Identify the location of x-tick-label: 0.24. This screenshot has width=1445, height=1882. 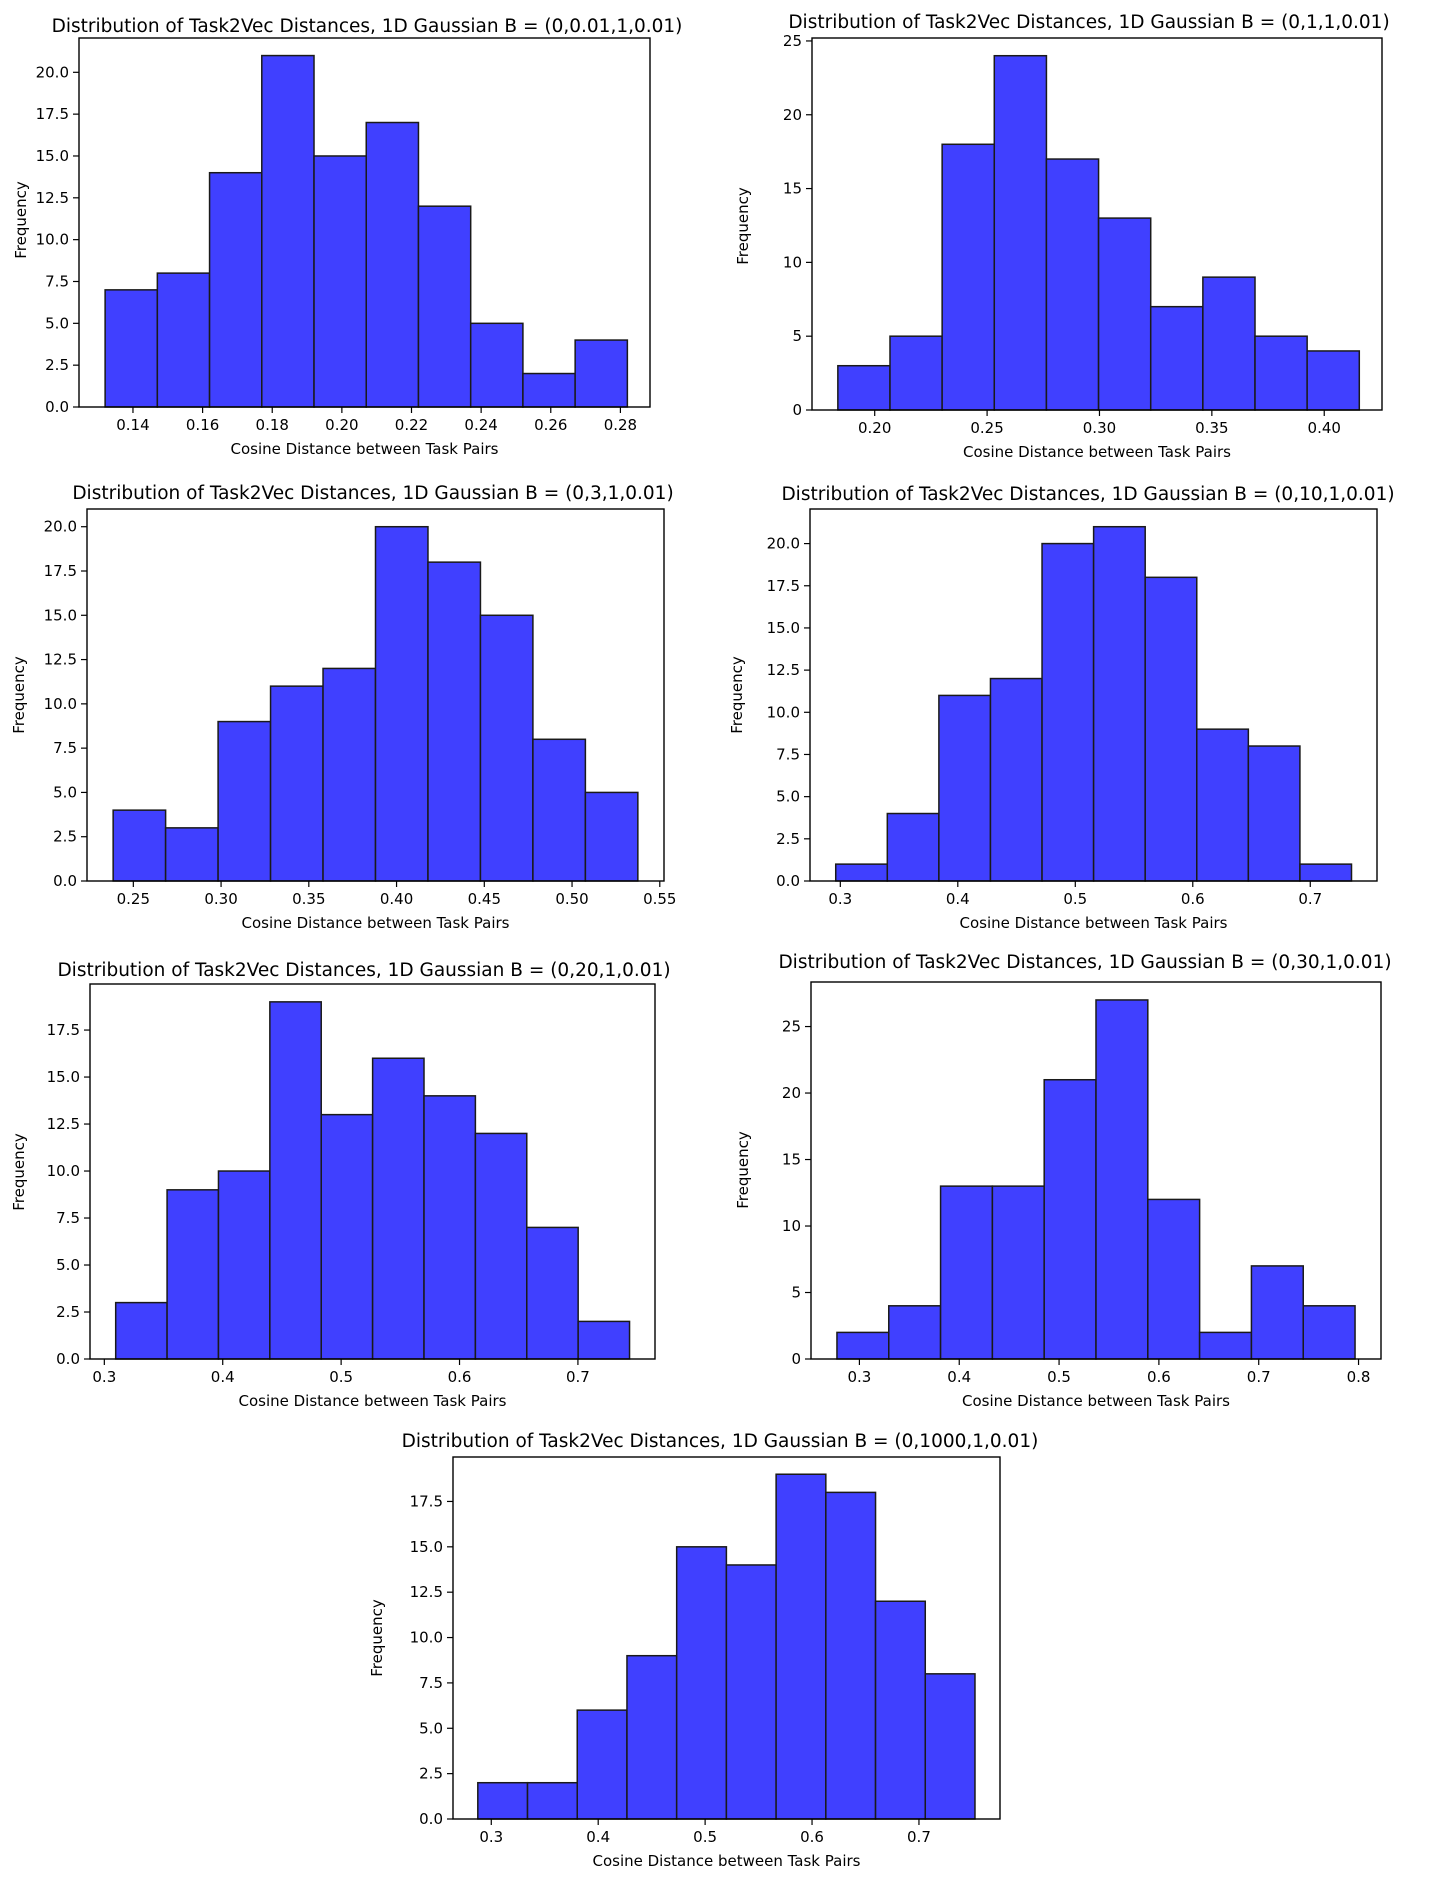
(480, 425).